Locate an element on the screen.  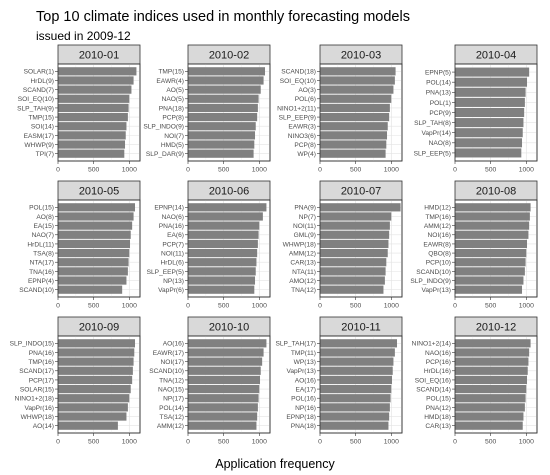
category-label: SOI_EQ(16) is located at coordinates (433, 380).